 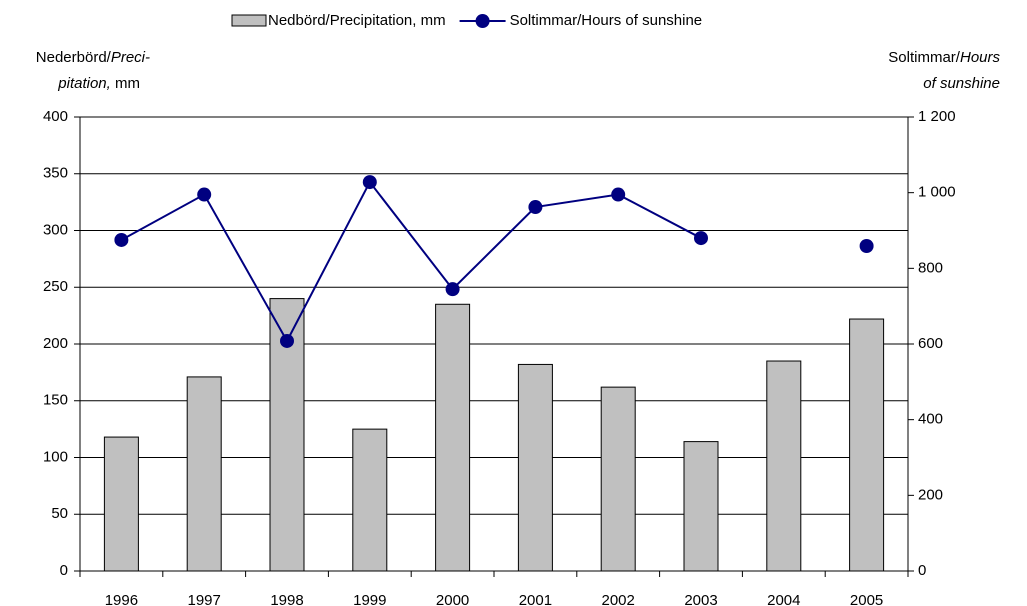 What do you see at coordinates (55, 456) in the screenshot?
I see `y-tick-label: 100` at bounding box center [55, 456].